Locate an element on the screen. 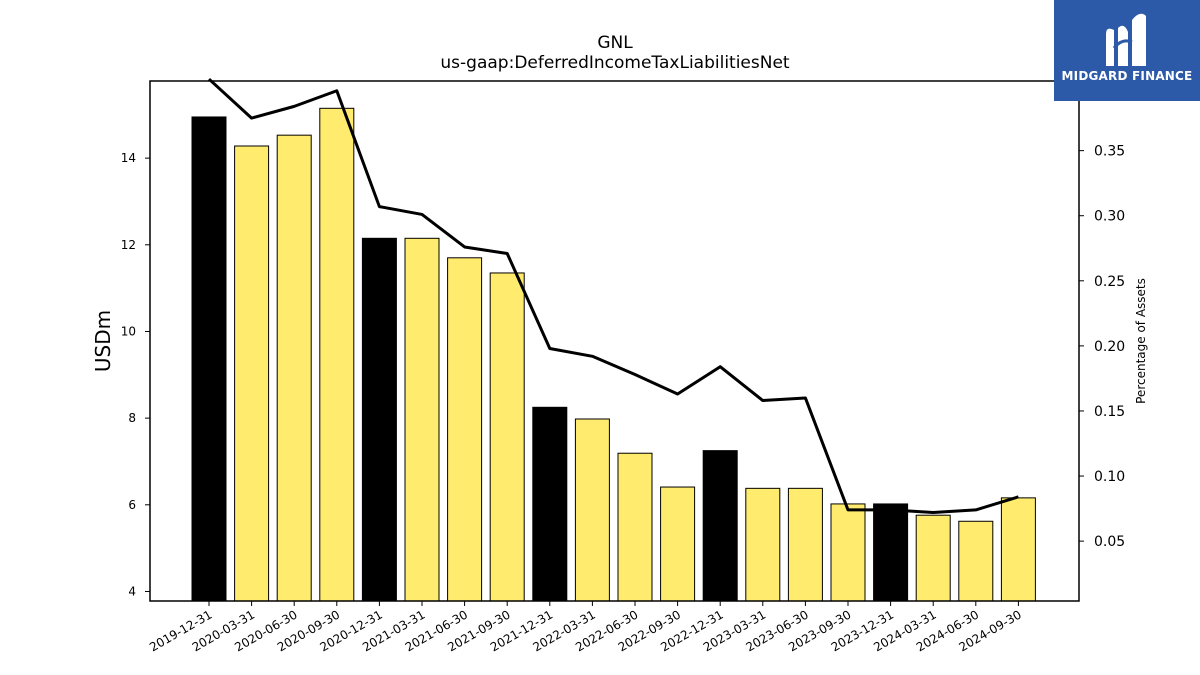 The width and height of the screenshot is (1200, 675). y-tick-label: 4 is located at coordinates (132, 591).